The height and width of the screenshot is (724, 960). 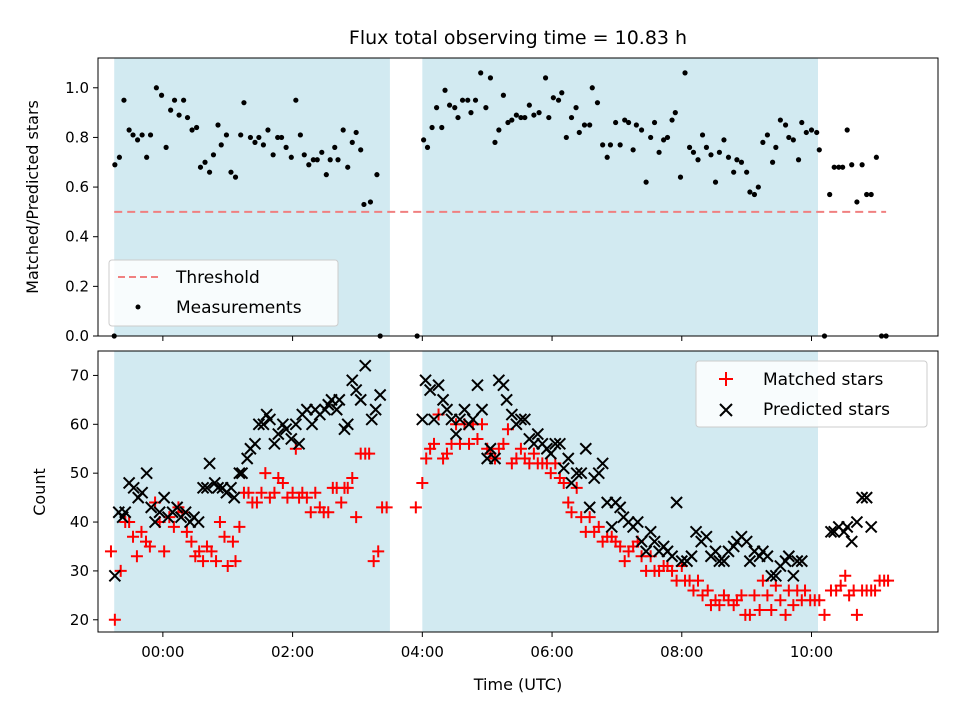 I want to click on x-tick-label: 08:00, so click(x=681, y=652).